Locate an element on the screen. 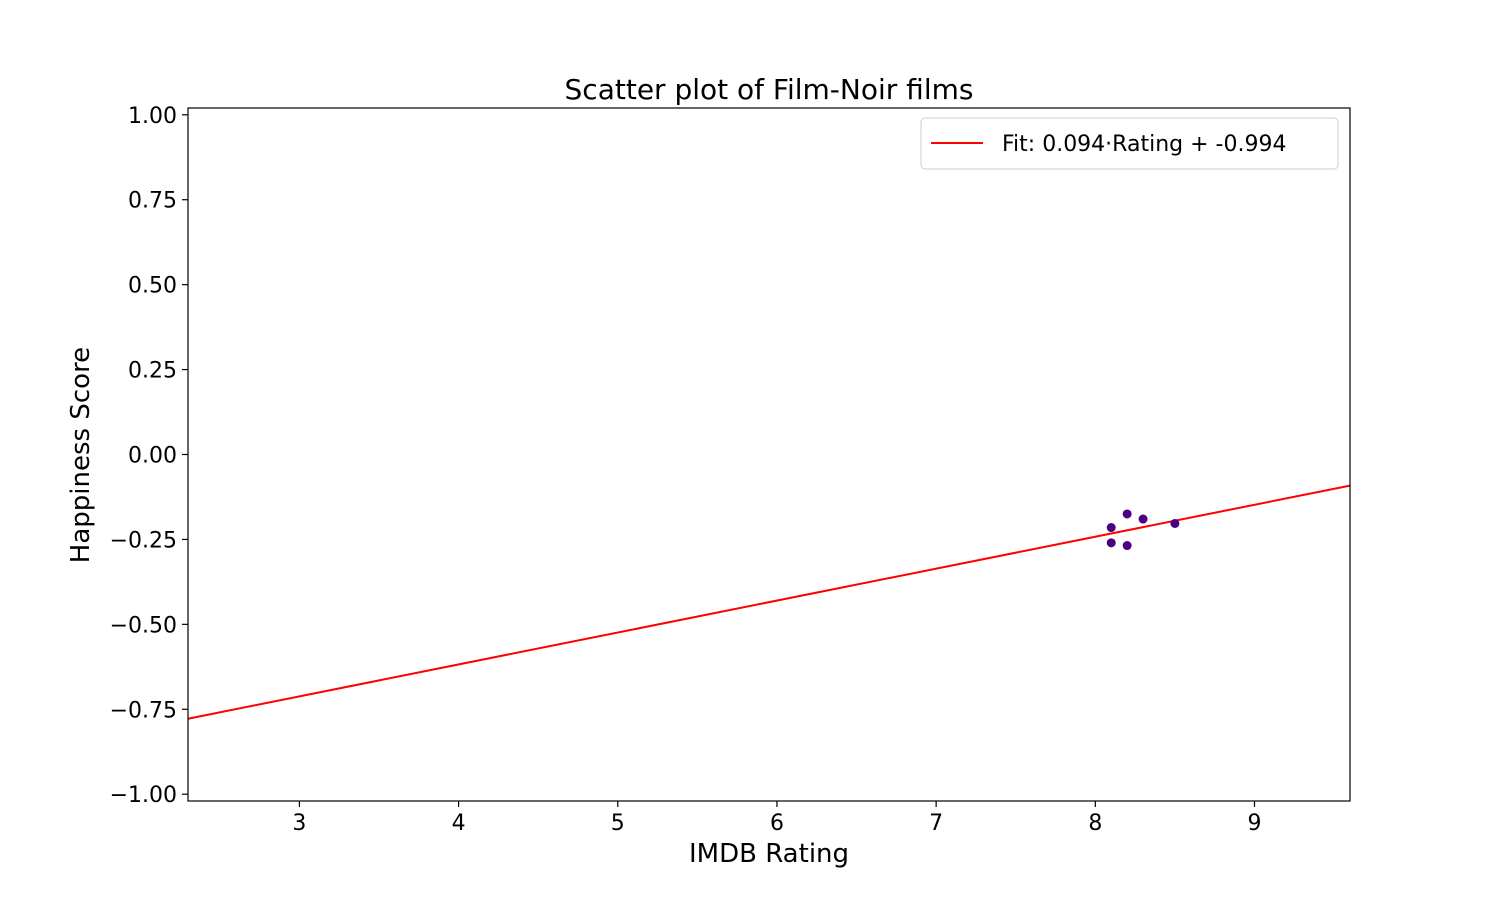 The width and height of the screenshot is (1500, 900). y-axis-ticks: 1.00 0.75 0.50 0.25 0.00 −0.25 −0.50 −0.75 −1.00 is located at coordinates (149, 456).